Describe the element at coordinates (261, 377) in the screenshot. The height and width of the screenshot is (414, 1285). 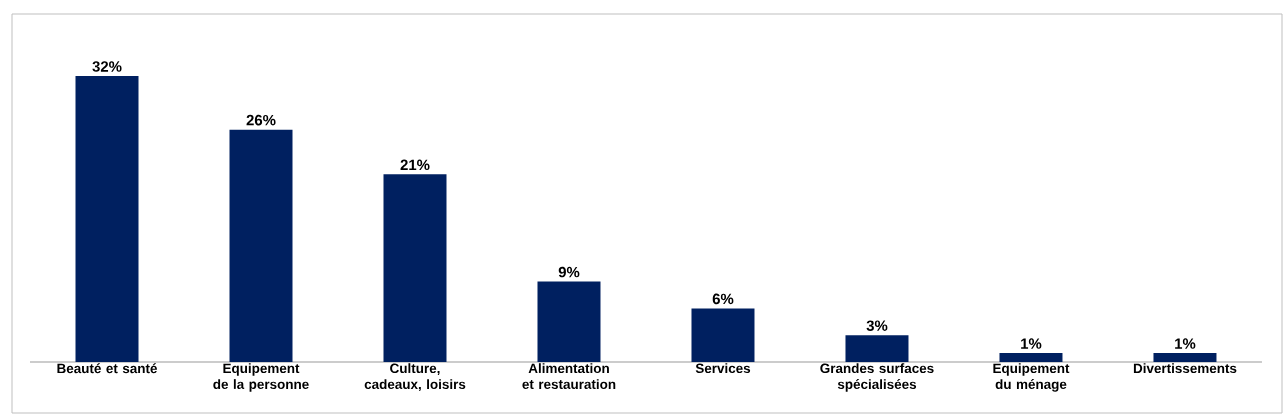
I see `x-tick-label: Equipement de la personne` at that location.